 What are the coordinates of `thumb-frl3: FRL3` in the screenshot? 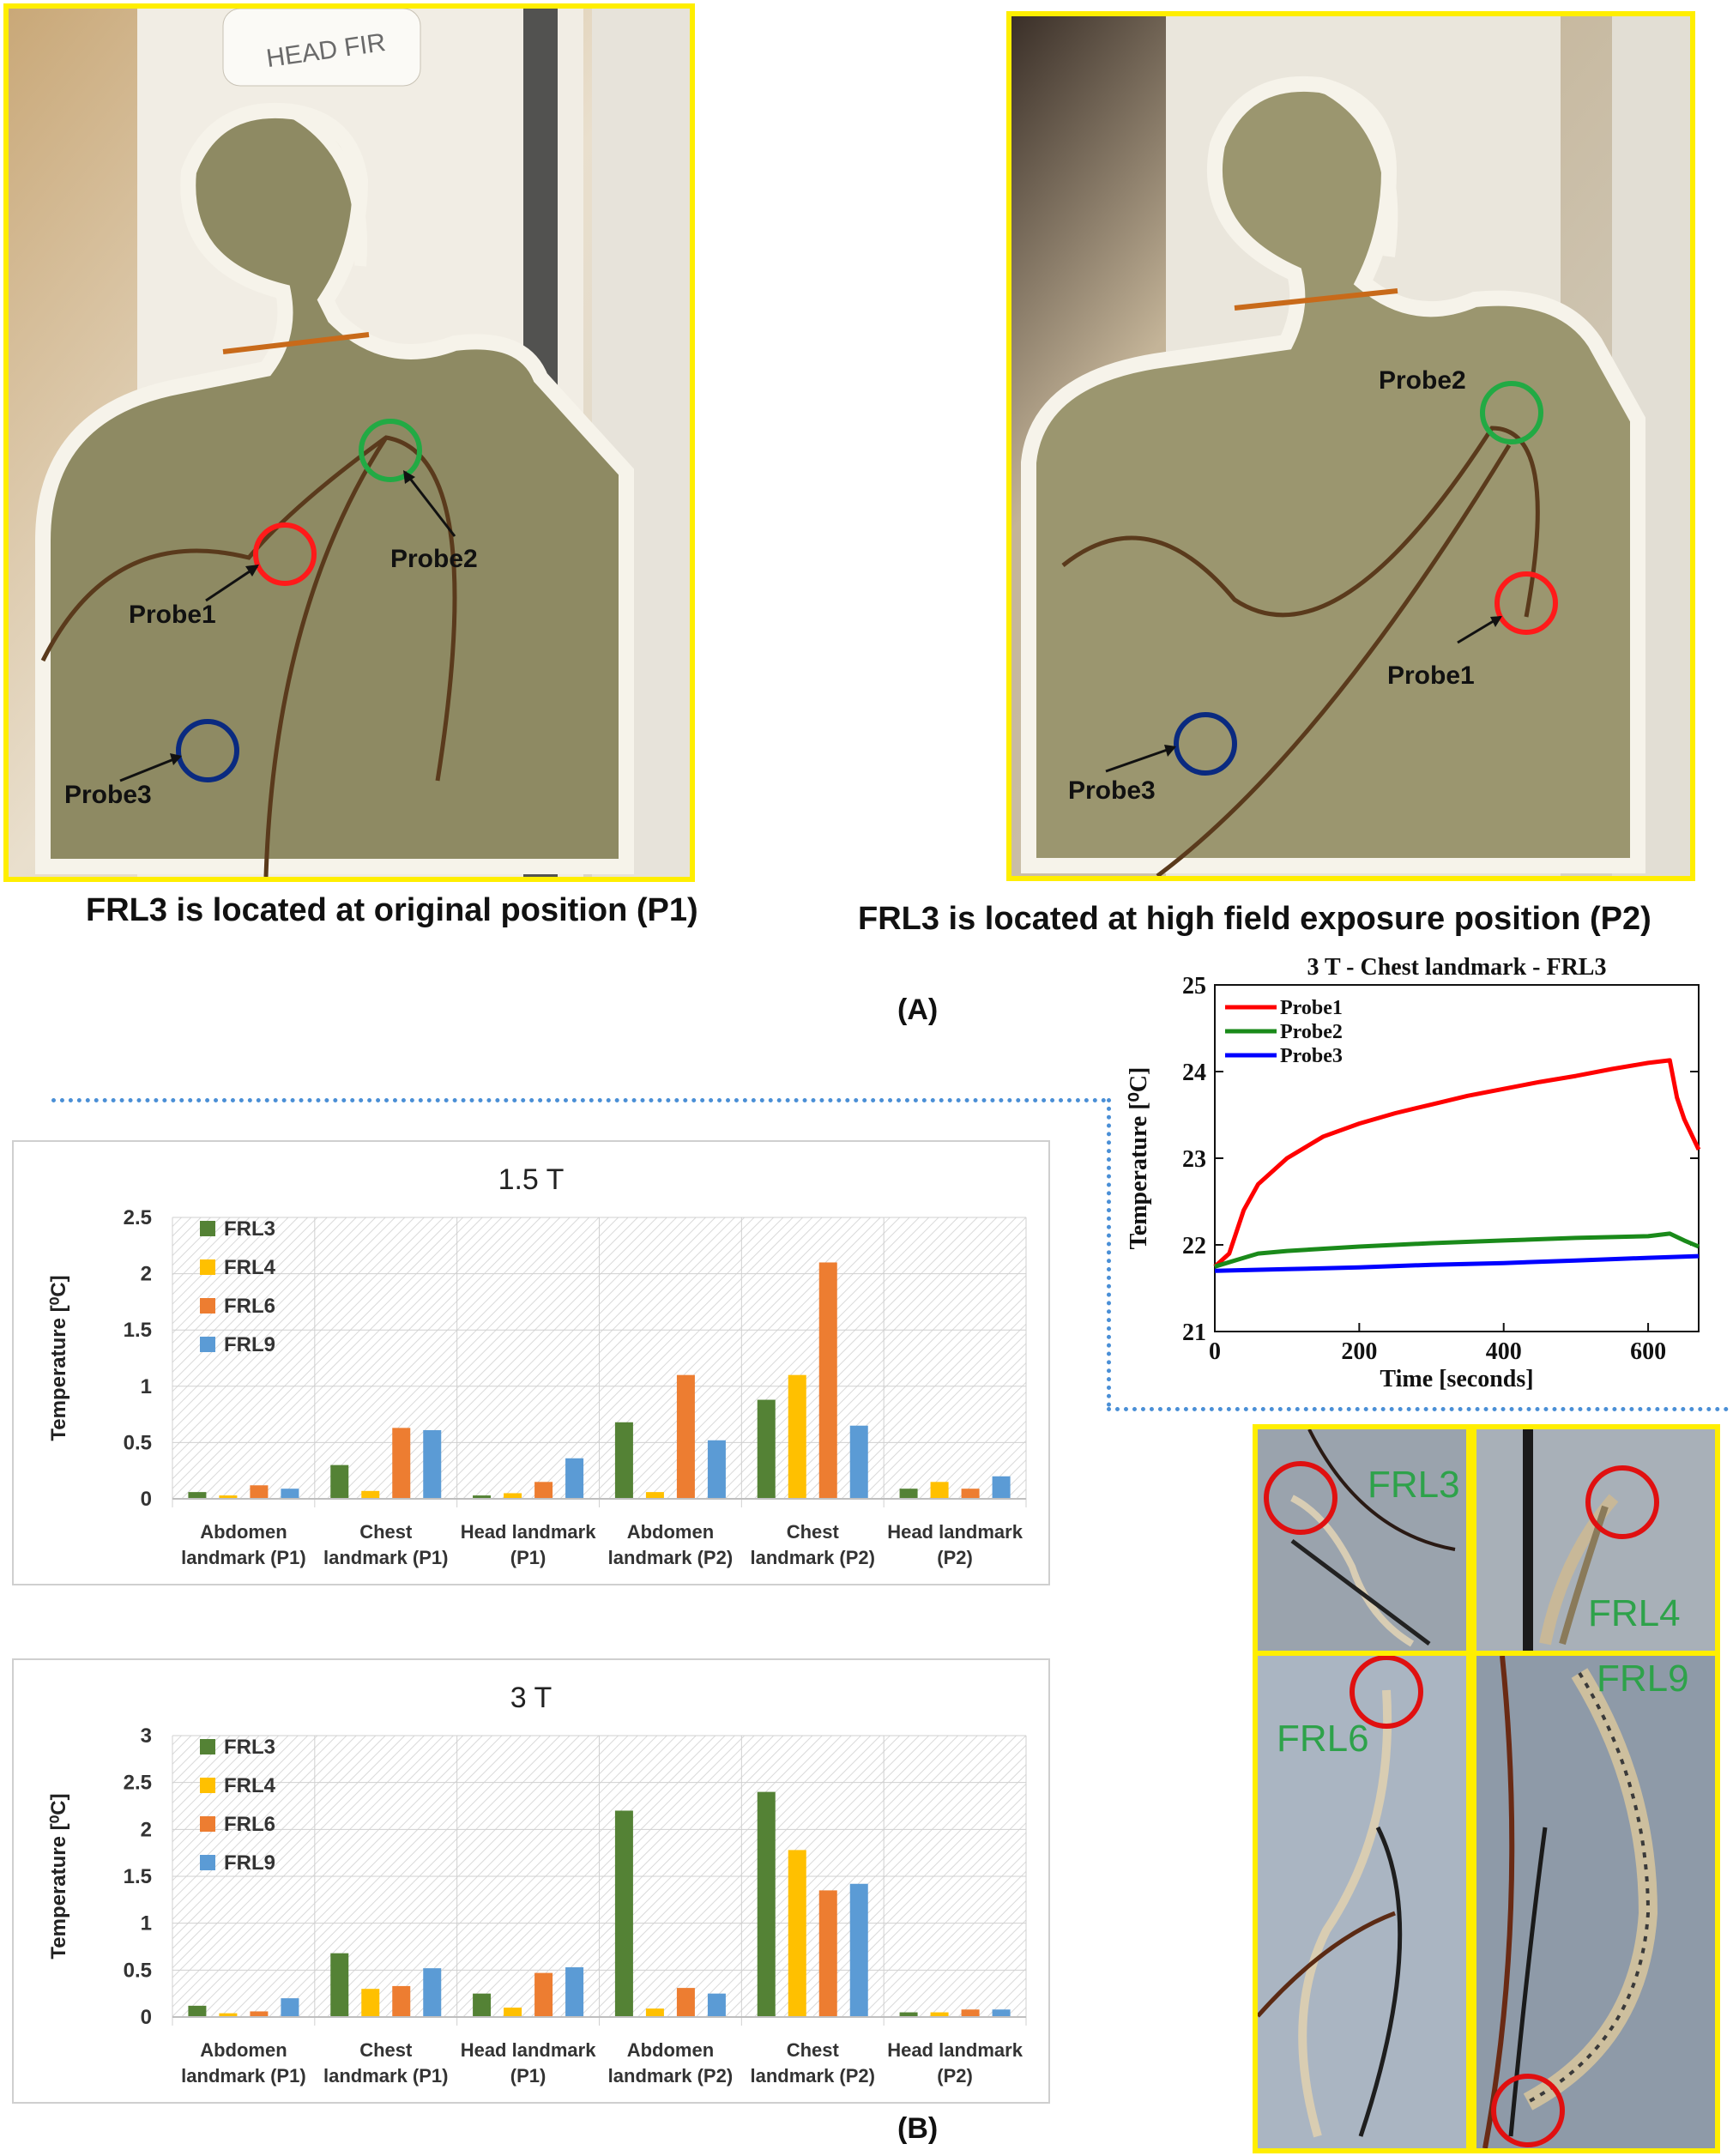 It's located at (1362, 1540).